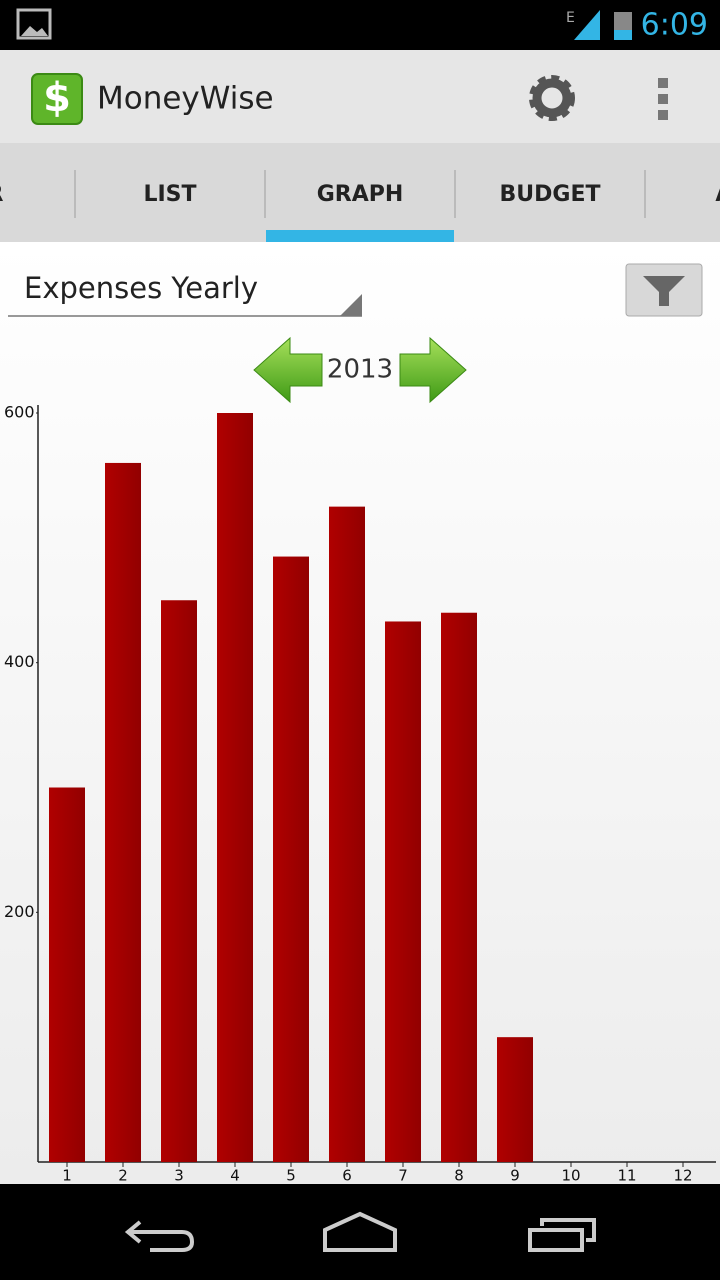 This screenshot has width=720, height=1284. I want to click on tab: ACC, so click(717, 194).